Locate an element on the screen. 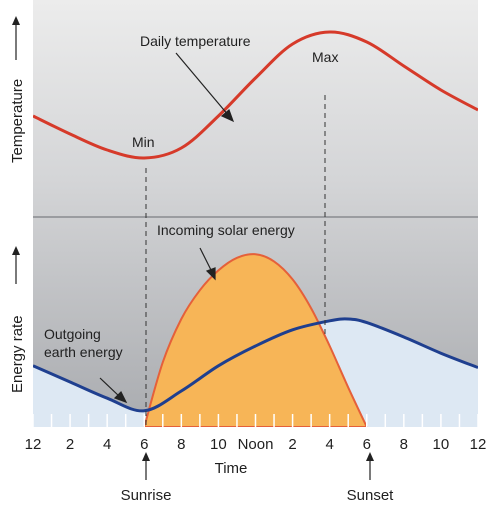 This screenshot has height=517, width=500. x-tick-labels: 12 2 4 6 8 10 Noon 2 4 6 8 10 12 is located at coordinates (256, 444).